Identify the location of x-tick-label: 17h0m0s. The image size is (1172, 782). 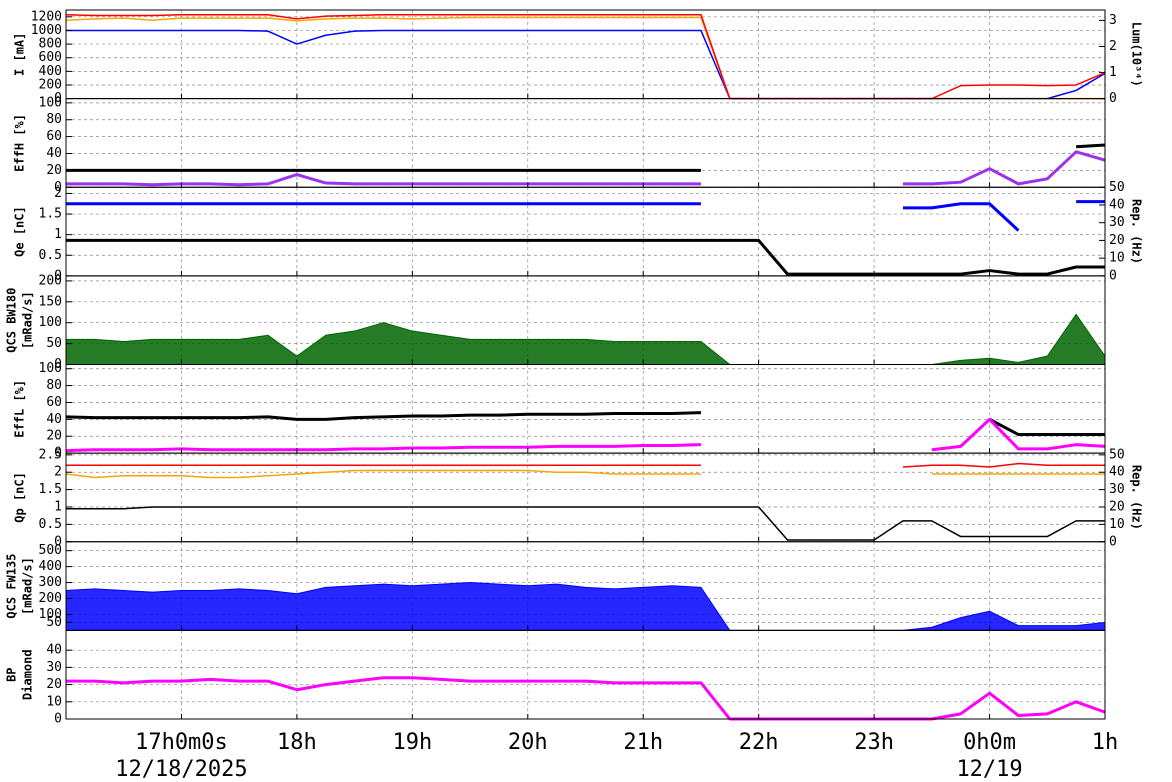
(181, 742).